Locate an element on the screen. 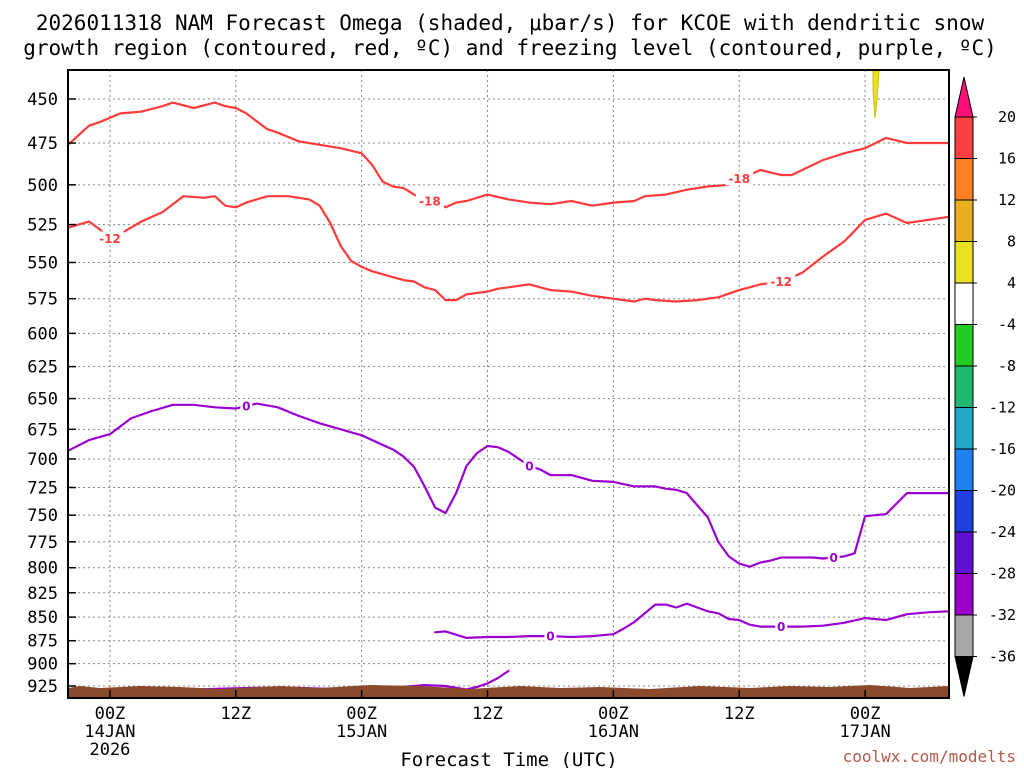 Image resolution: width=1024 pixels, height=768 pixels. y-tick-label: 575 is located at coordinates (42, 300).